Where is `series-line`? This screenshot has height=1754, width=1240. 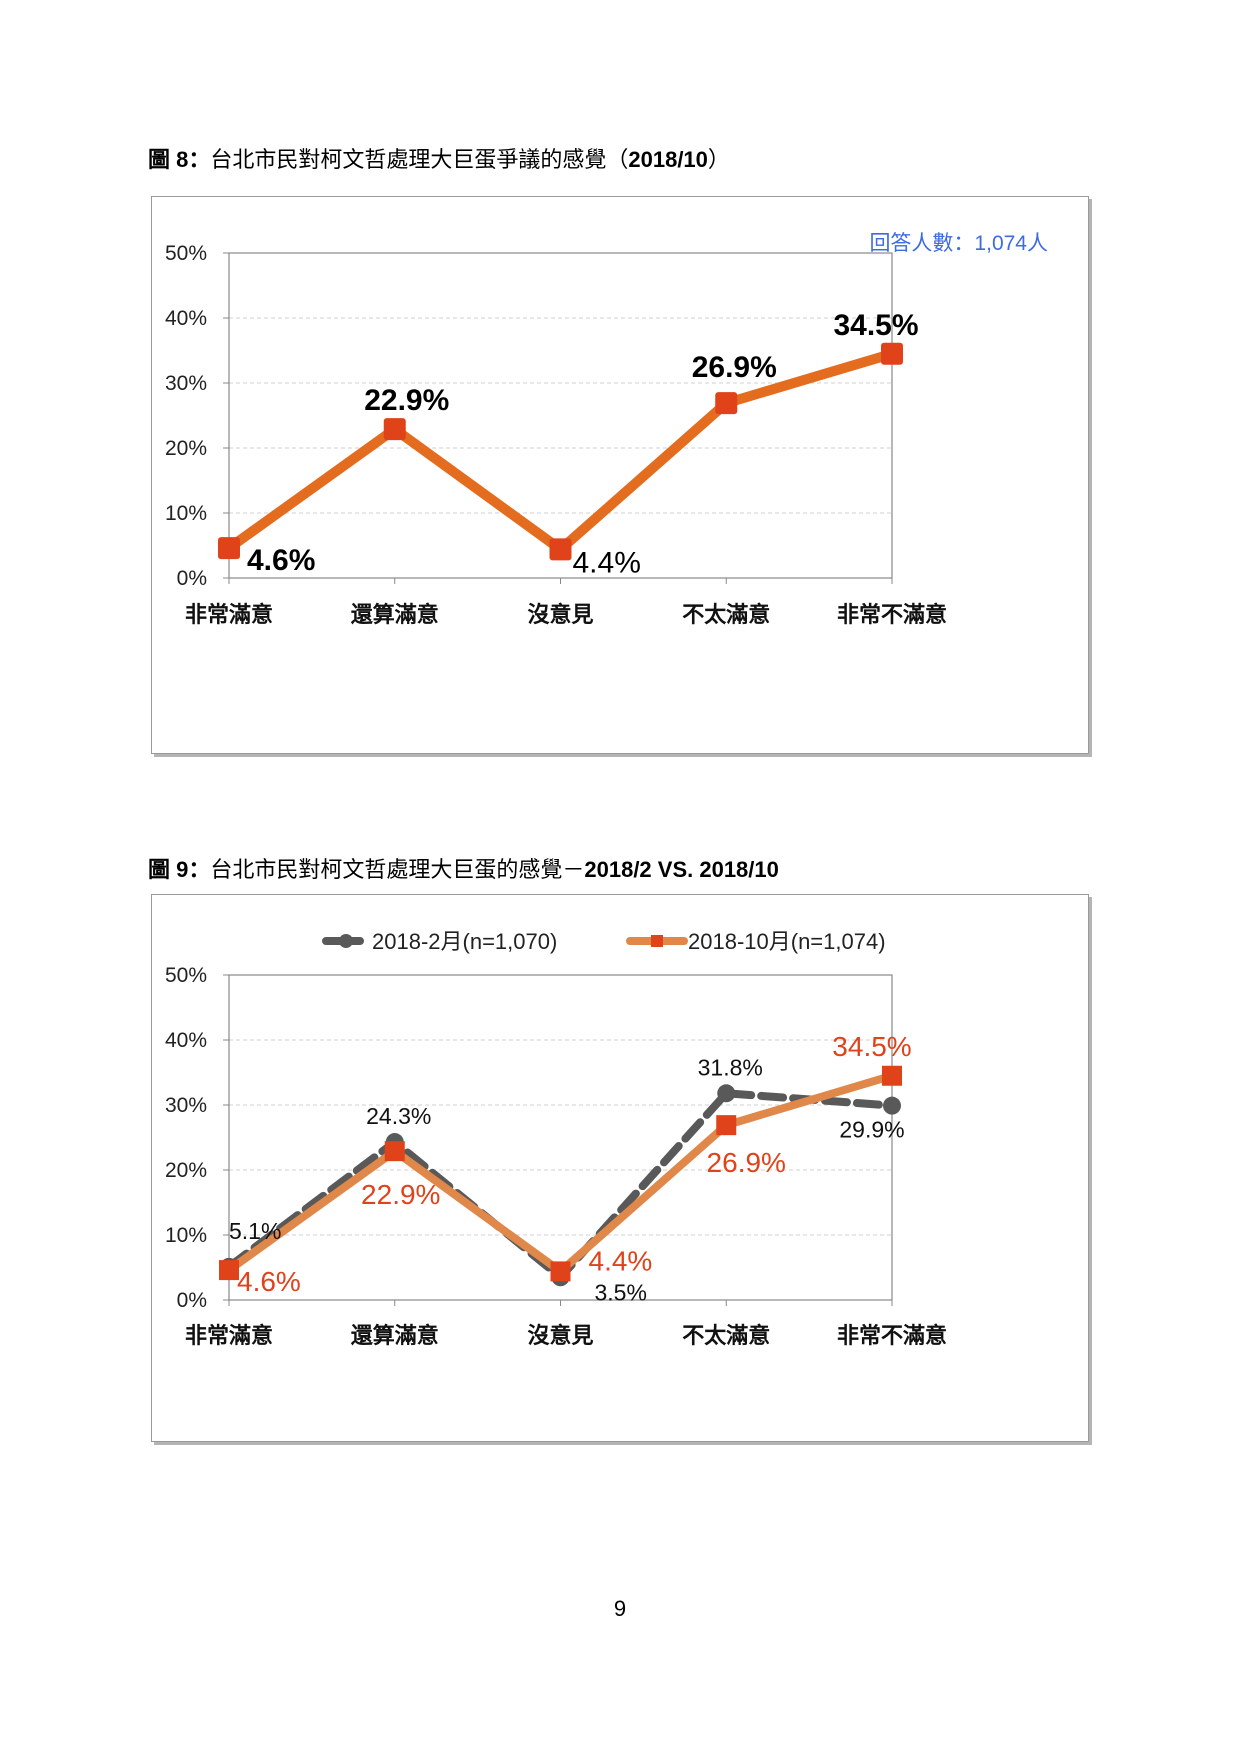 series-line is located at coordinates (560, 1185).